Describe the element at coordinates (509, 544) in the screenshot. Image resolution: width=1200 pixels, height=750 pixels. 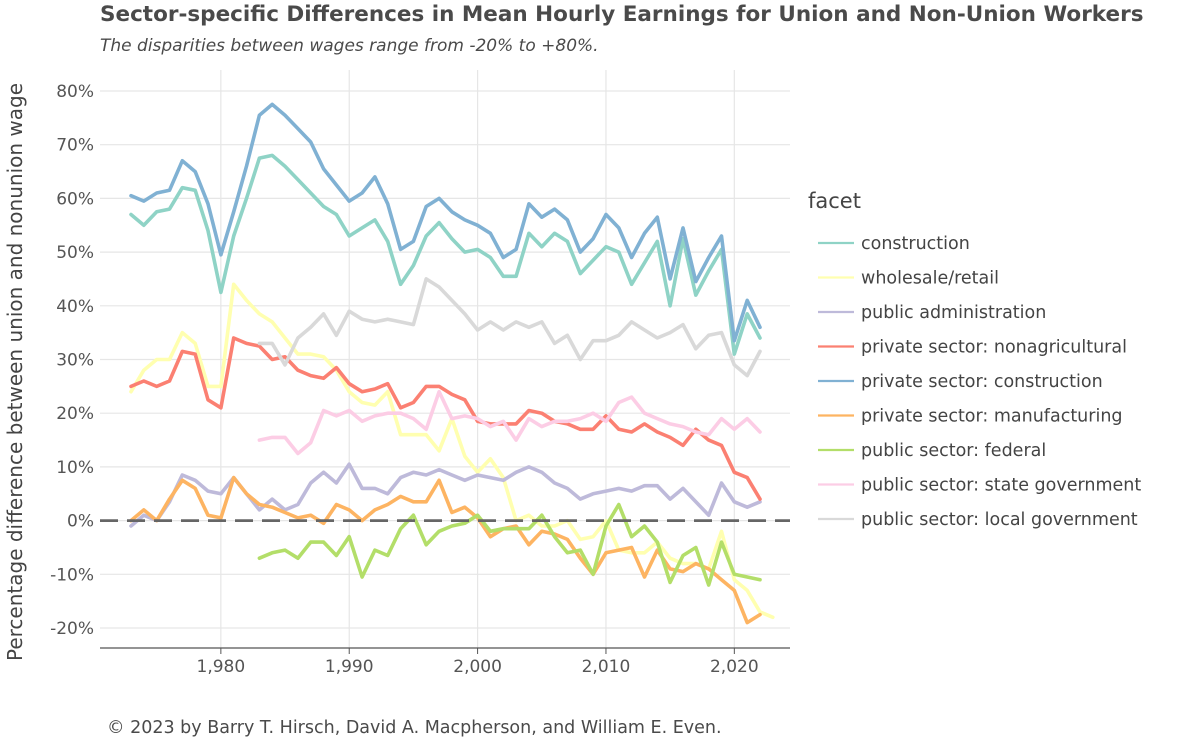
I see `series-line-public-sector-federal` at that location.